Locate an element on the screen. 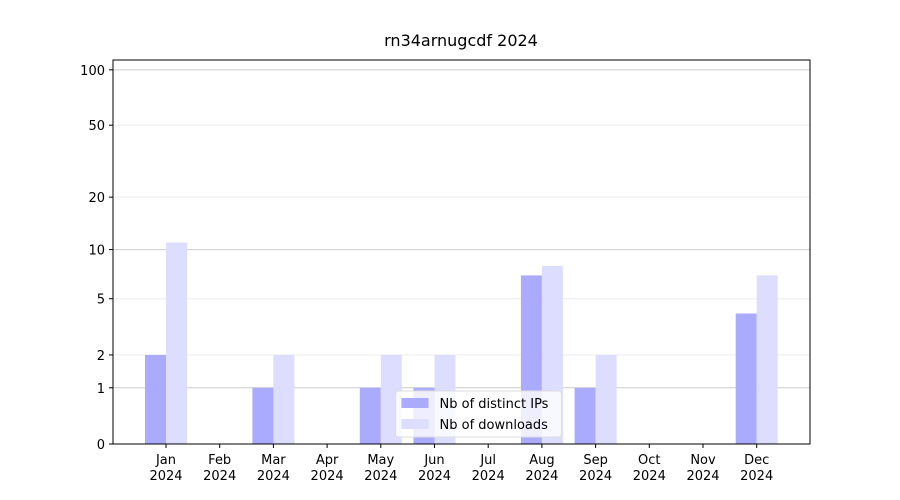 The image size is (900, 500). x-tick-label: Apr 2024 is located at coordinates (327, 468).